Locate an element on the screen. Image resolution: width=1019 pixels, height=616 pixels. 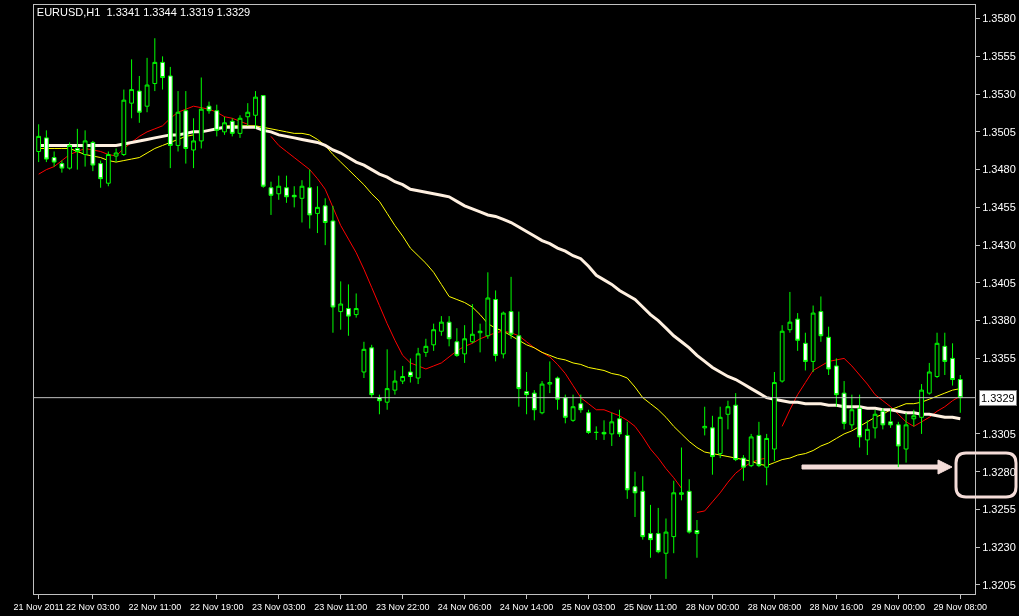
y-tick-label: 1.3455 is located at coordinates (999, 207).